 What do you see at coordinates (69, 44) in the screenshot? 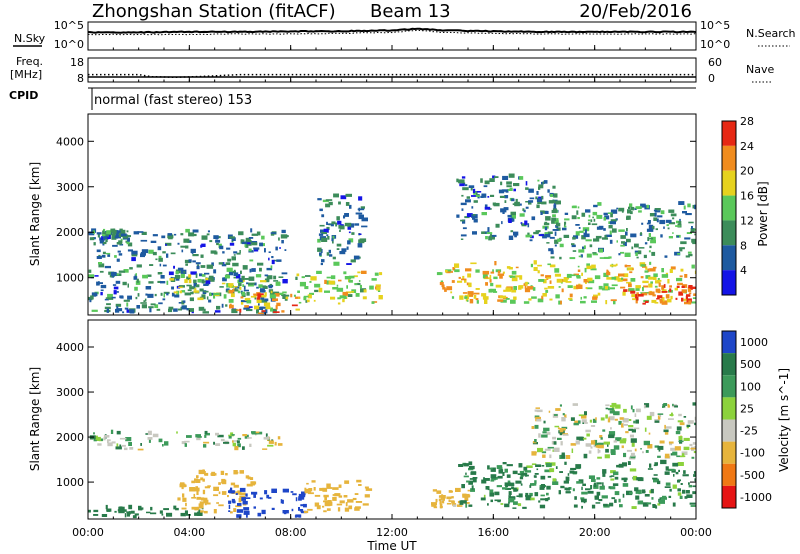
I see `noise-left-tick-bottom: 10^0` at bounding box center [69, 44].